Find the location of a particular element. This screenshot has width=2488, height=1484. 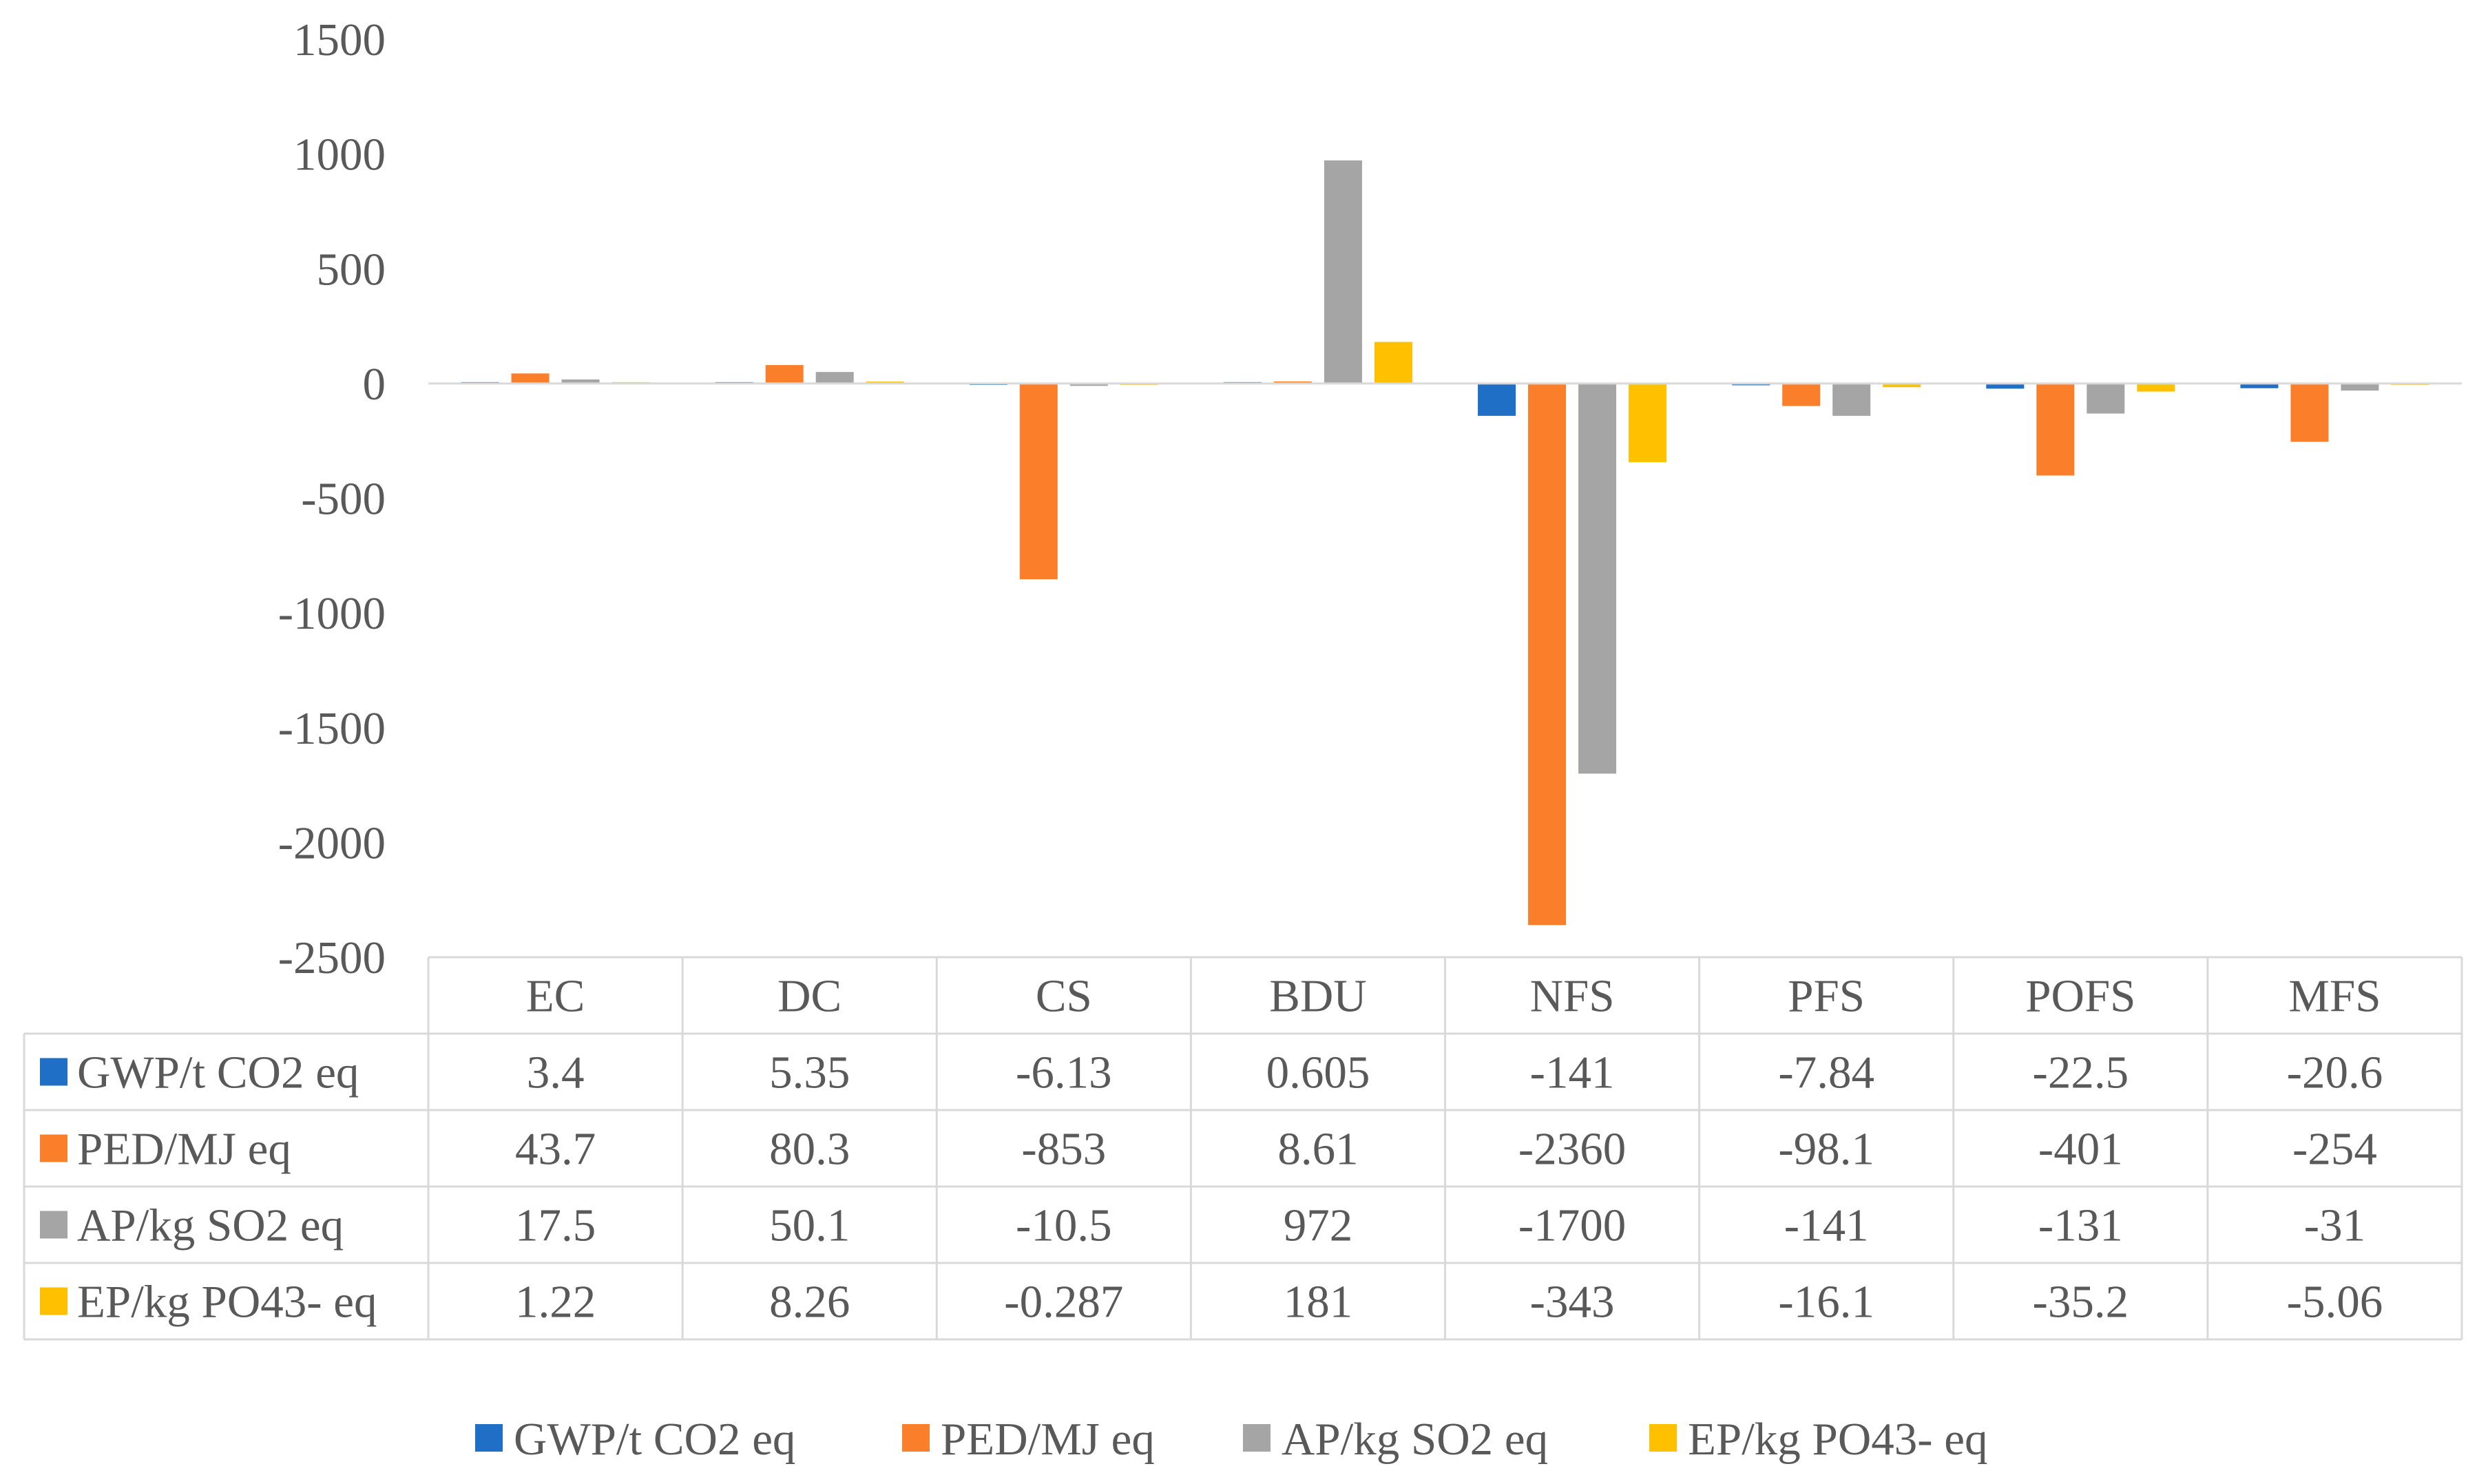

category-label: NFS is located at coordinates (1572, 997).